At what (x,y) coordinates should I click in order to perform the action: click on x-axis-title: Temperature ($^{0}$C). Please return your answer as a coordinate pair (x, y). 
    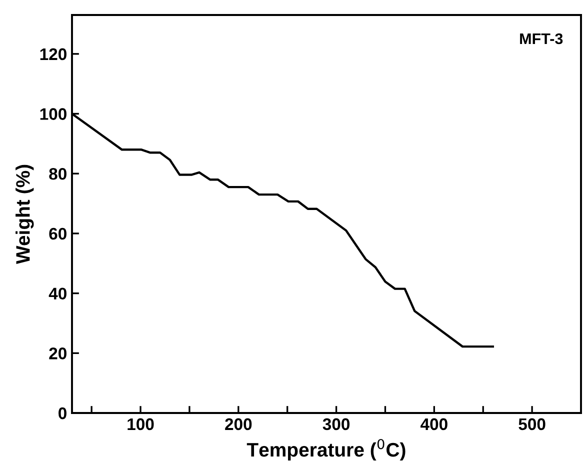
    Looking at the image, I should click on (326, 449).